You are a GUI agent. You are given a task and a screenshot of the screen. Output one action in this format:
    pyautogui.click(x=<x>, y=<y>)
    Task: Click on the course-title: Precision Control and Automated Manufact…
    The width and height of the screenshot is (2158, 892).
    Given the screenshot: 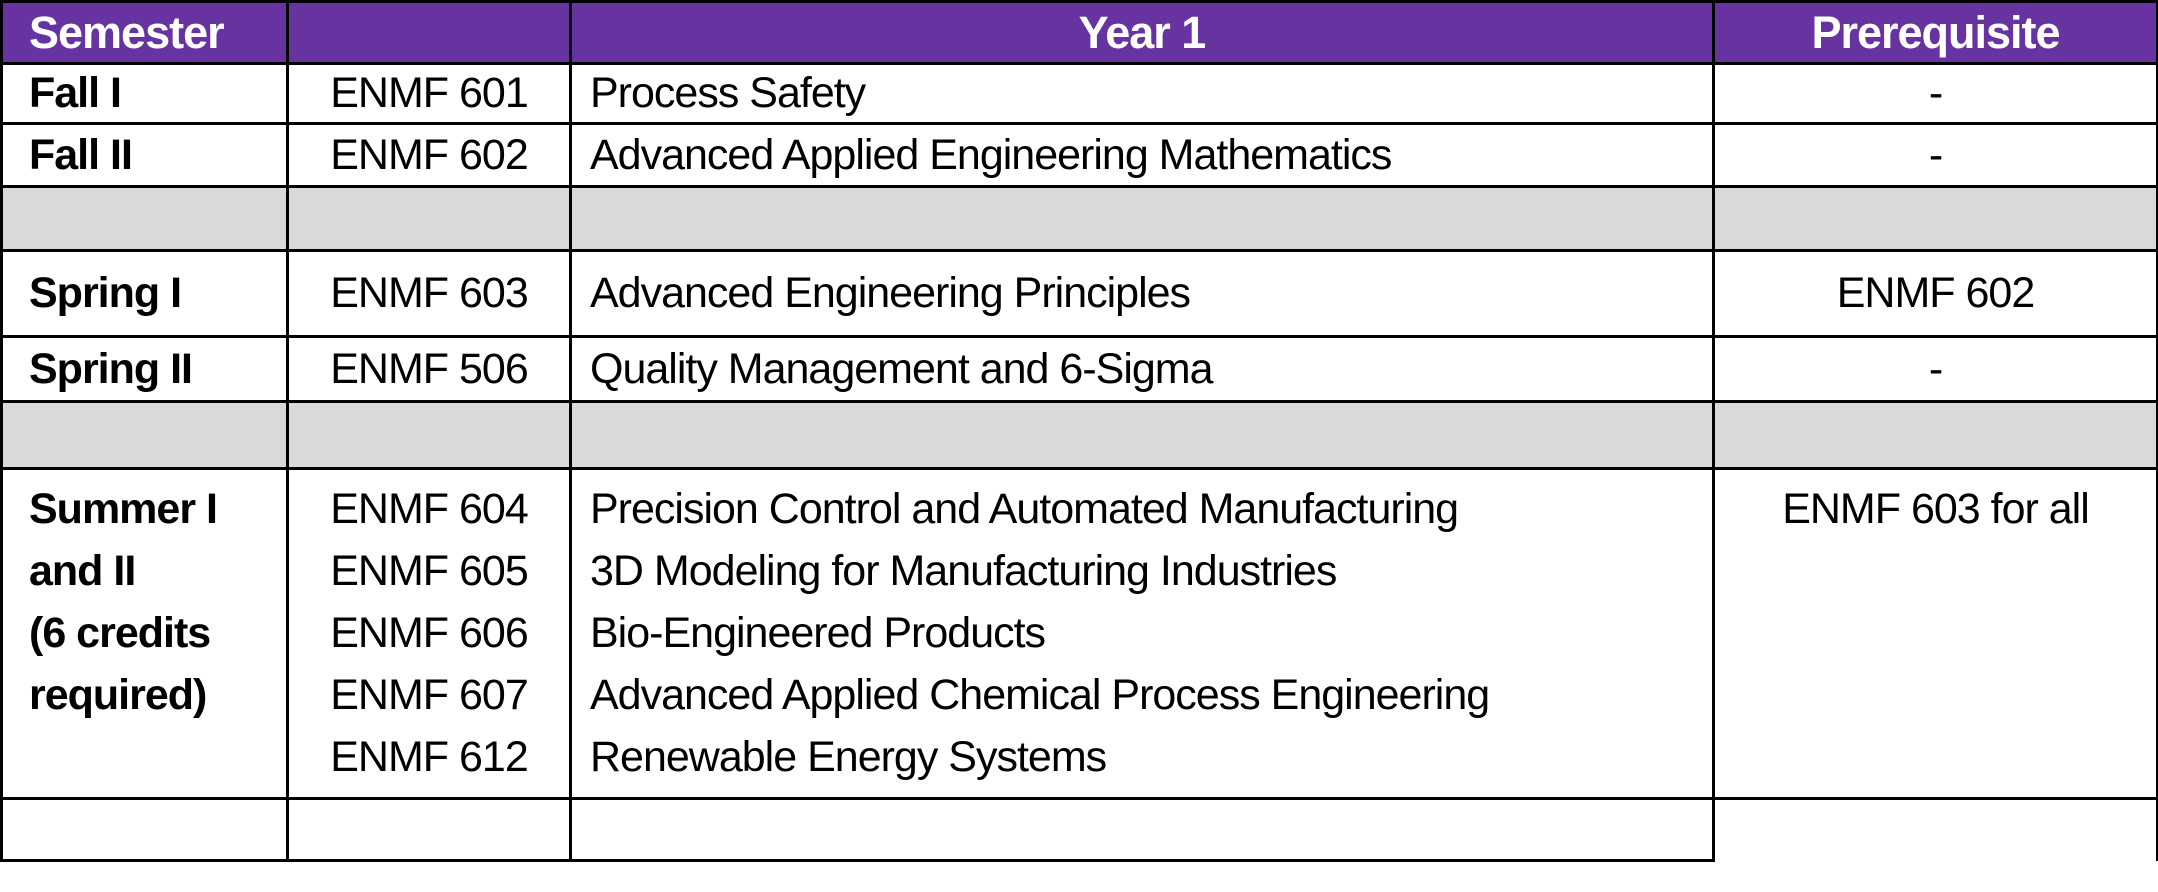 What is the action you would take?
    pyautogui.click(x=1024, y=509)
    